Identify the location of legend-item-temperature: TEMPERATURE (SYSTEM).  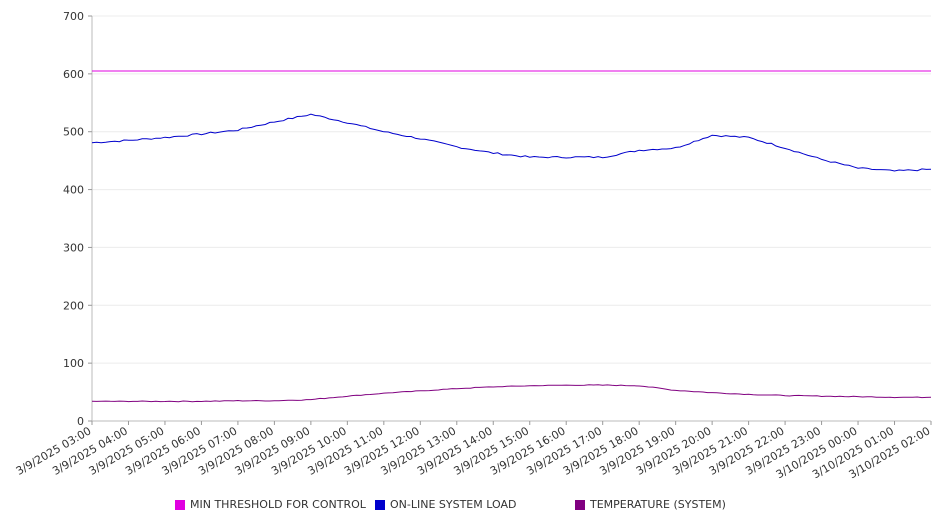
(650, 504).